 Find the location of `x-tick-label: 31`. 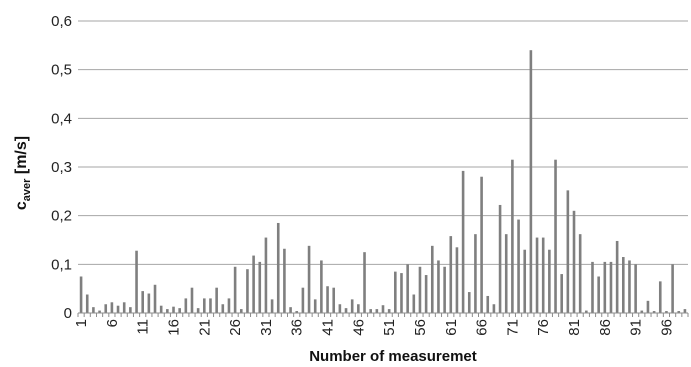

x-tick-label: 31 is located at coordinates (266, 327).